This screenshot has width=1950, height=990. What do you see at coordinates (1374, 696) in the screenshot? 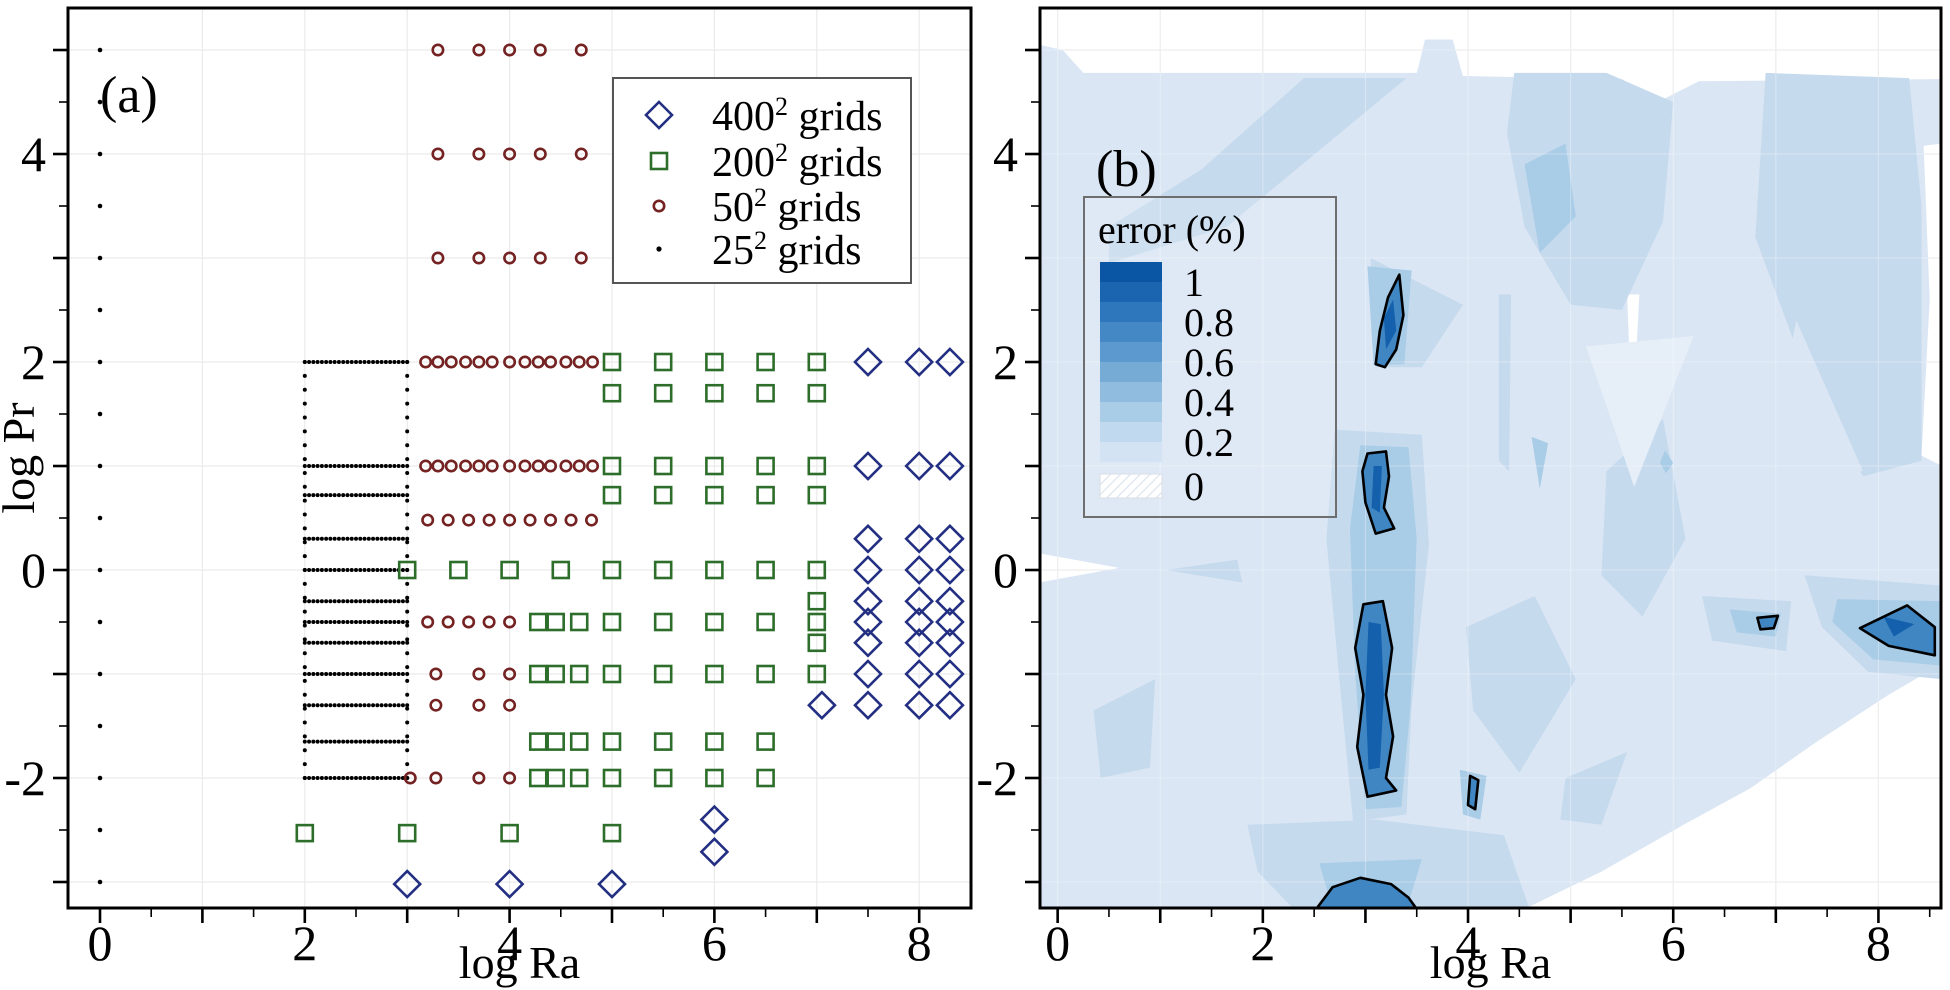
I see `blob-long-core` at bounding box center [1374, 696].